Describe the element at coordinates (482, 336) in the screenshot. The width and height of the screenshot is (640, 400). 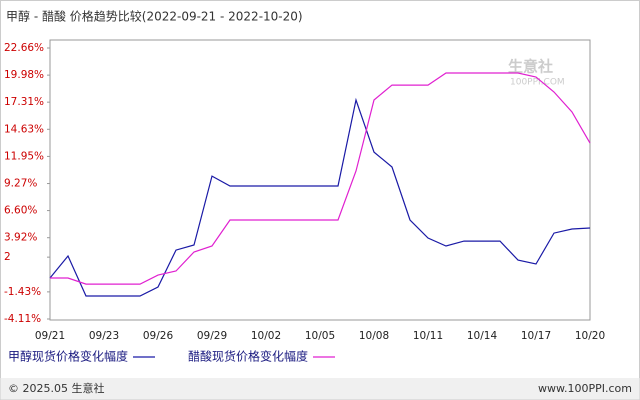
I see `x-tick-label: 10/14` at that location.